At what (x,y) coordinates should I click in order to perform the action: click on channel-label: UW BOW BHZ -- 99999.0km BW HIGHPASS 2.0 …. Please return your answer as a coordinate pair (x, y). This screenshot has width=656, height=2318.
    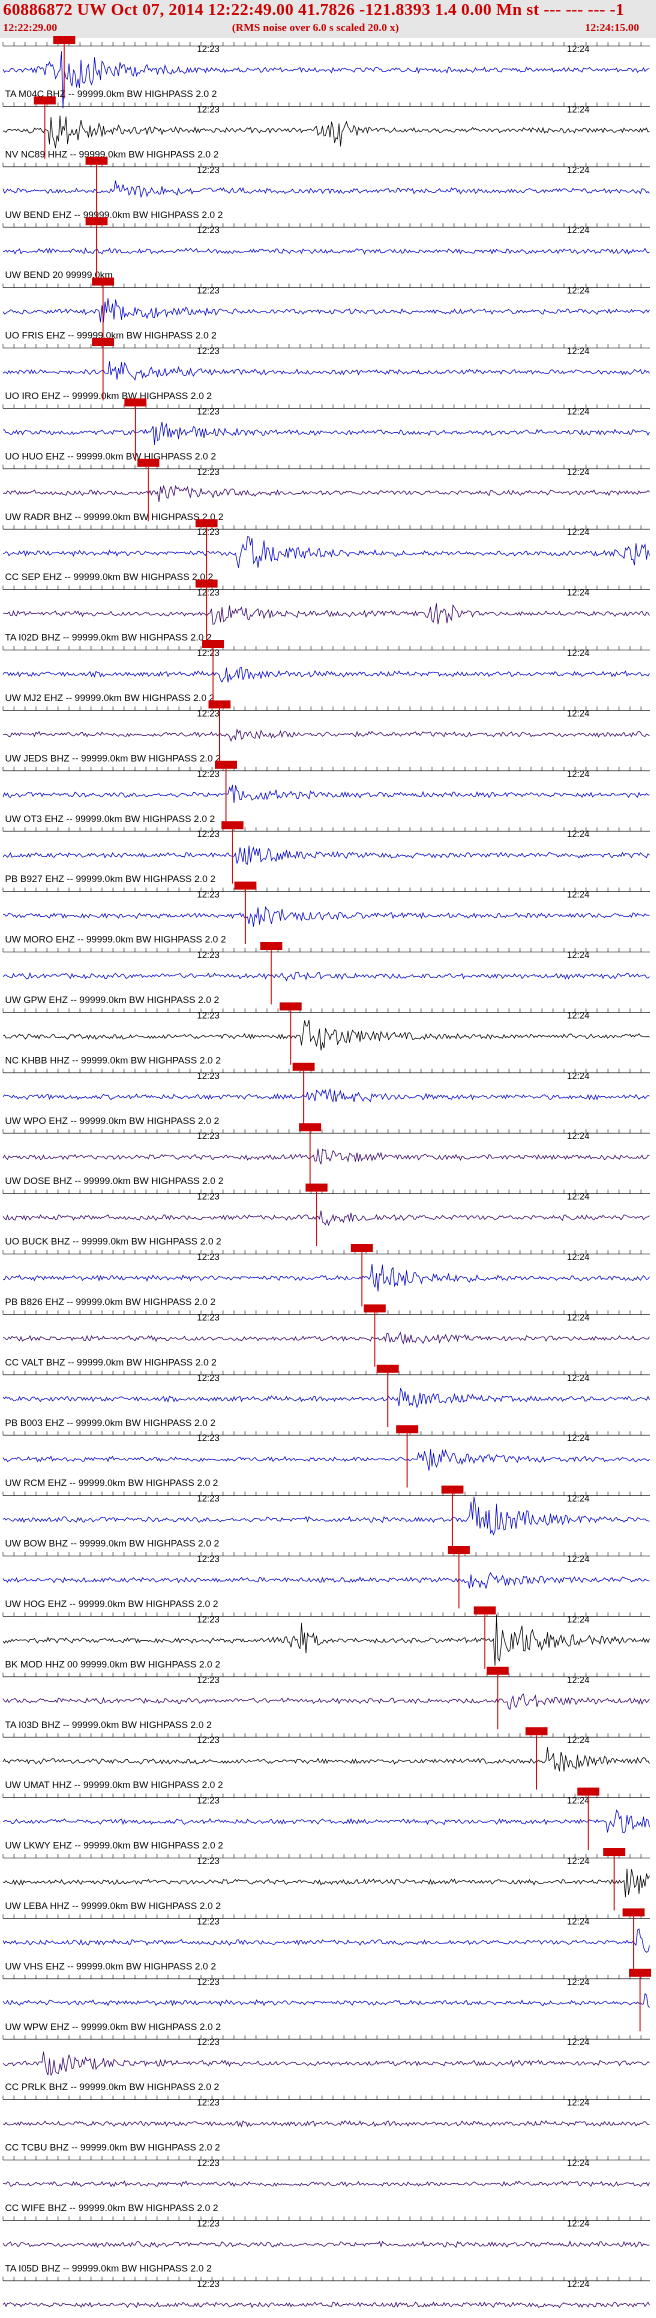
    Looking at the image, I should click on (112, 1544).